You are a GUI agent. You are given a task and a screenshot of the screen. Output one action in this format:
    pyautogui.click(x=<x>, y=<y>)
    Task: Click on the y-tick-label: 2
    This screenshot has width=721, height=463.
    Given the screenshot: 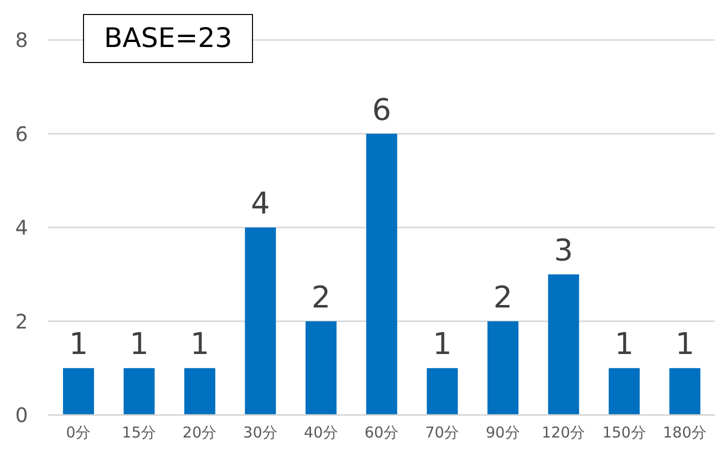 What is the action you would take?
    pyautogui.click(x=21, y=321)
    